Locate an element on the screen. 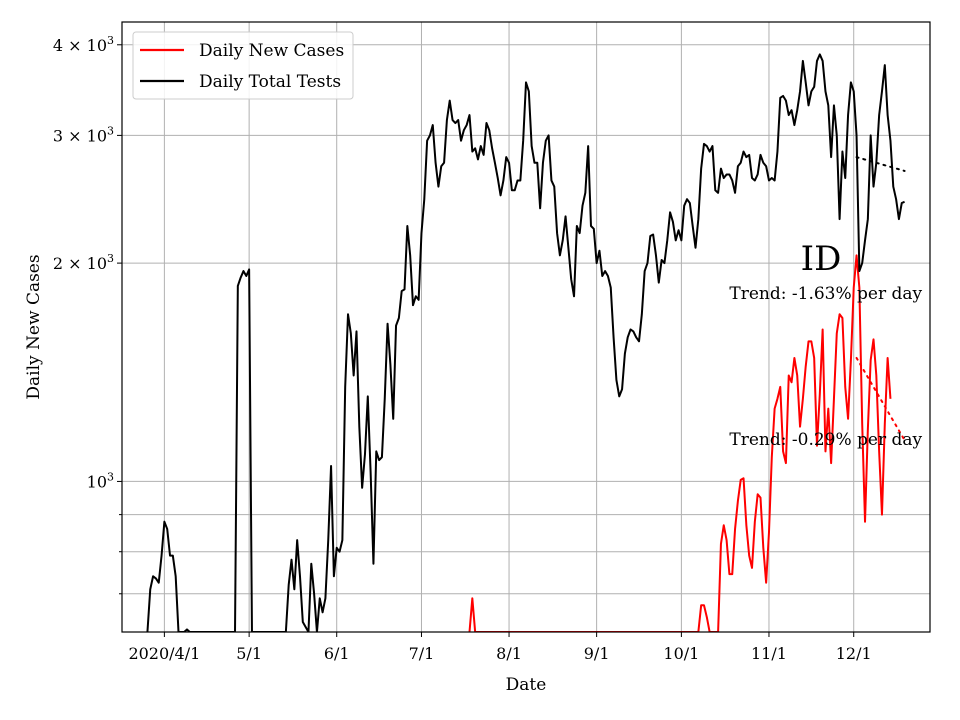  y-tick-label: 4 × 103 is located at coordinates (83, 44).